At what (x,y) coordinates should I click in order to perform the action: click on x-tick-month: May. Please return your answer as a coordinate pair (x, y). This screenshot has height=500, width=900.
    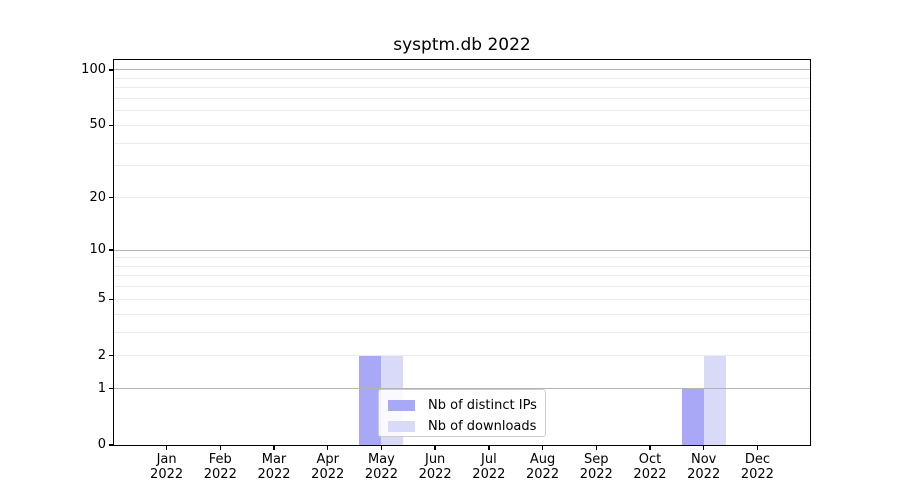
    Looking at the image, I should click on (381, 459).